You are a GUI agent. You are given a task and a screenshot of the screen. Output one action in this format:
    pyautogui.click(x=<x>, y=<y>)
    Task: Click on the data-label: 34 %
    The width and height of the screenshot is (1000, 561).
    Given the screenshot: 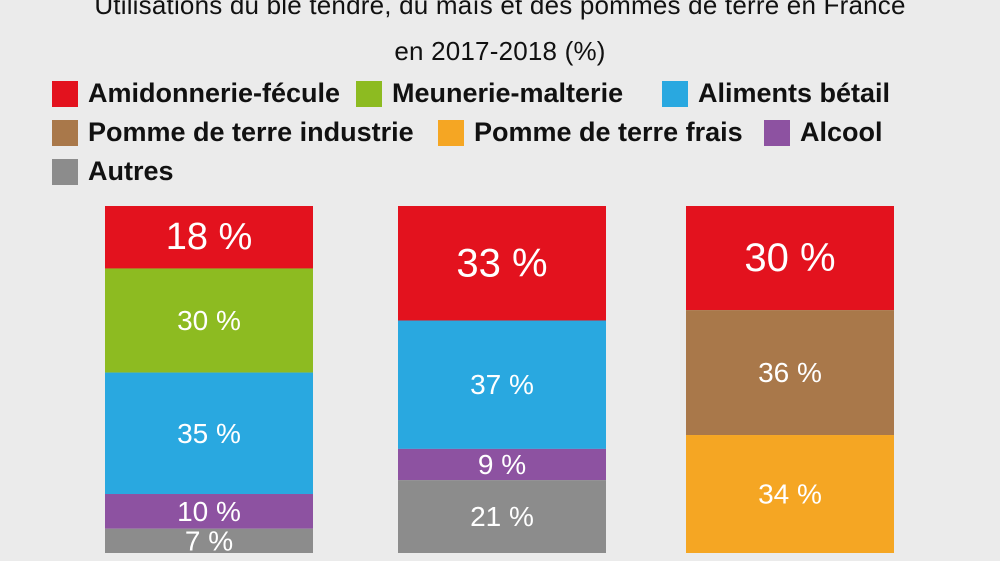 What is the action you would take?
    pyautogui.click(x=790, y=494)
    